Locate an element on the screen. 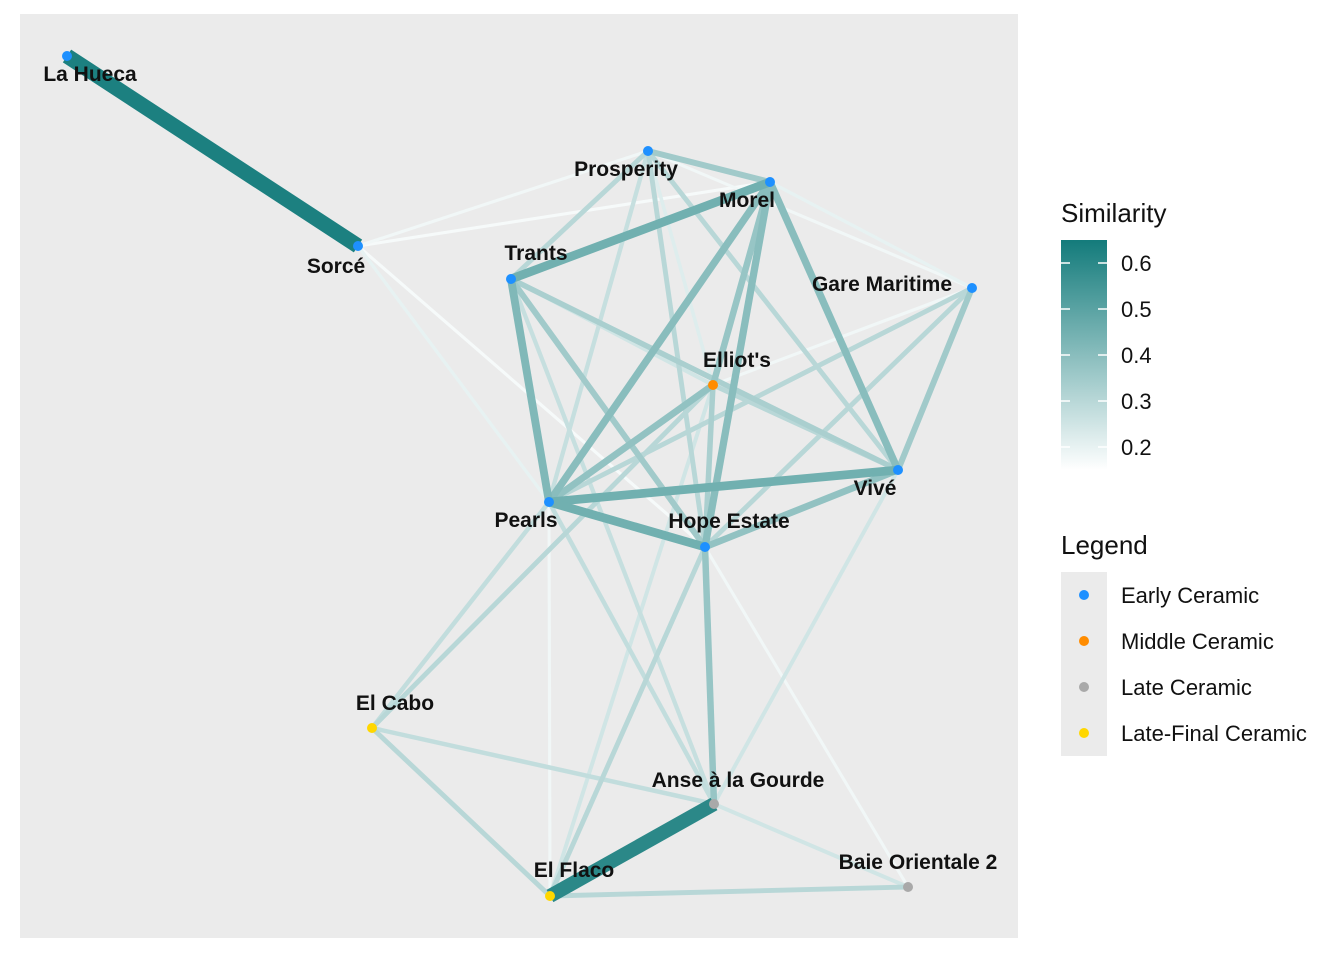 The width and height of the screenshot is (1344, 960). edge-trants-anse is located at coordinates (612, 541).